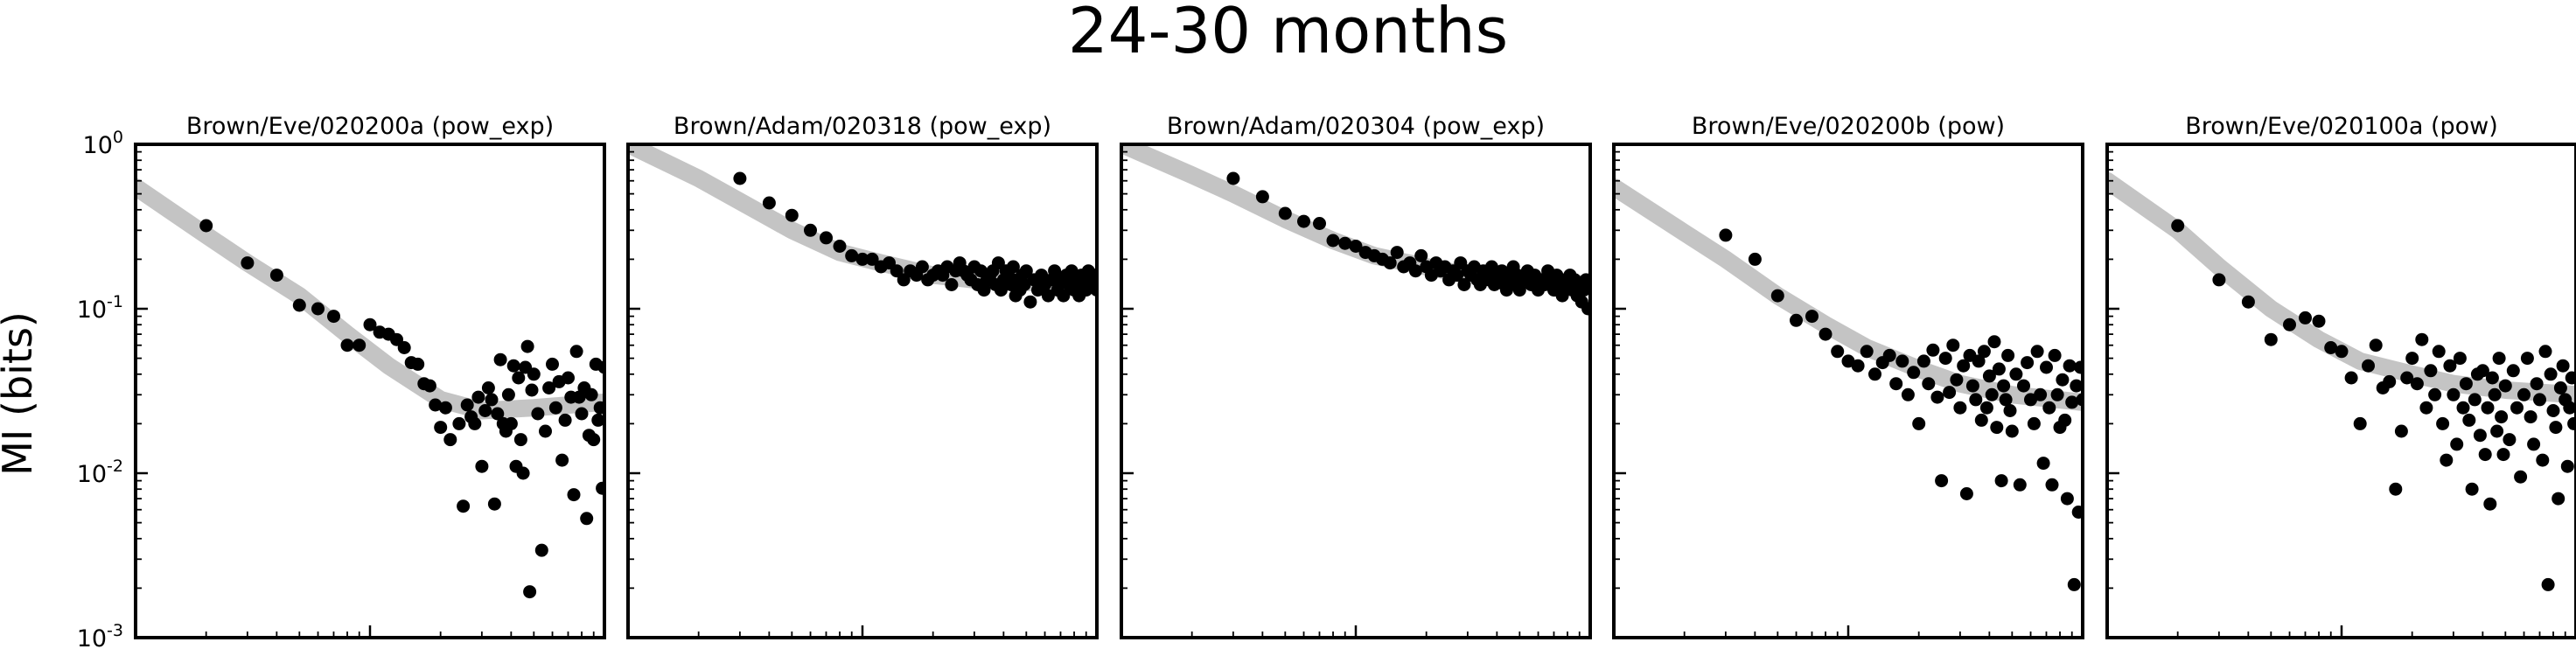 The height and width of the screenshot is (656, 2576). I want to click on fit-curve, so click(2341, 287).